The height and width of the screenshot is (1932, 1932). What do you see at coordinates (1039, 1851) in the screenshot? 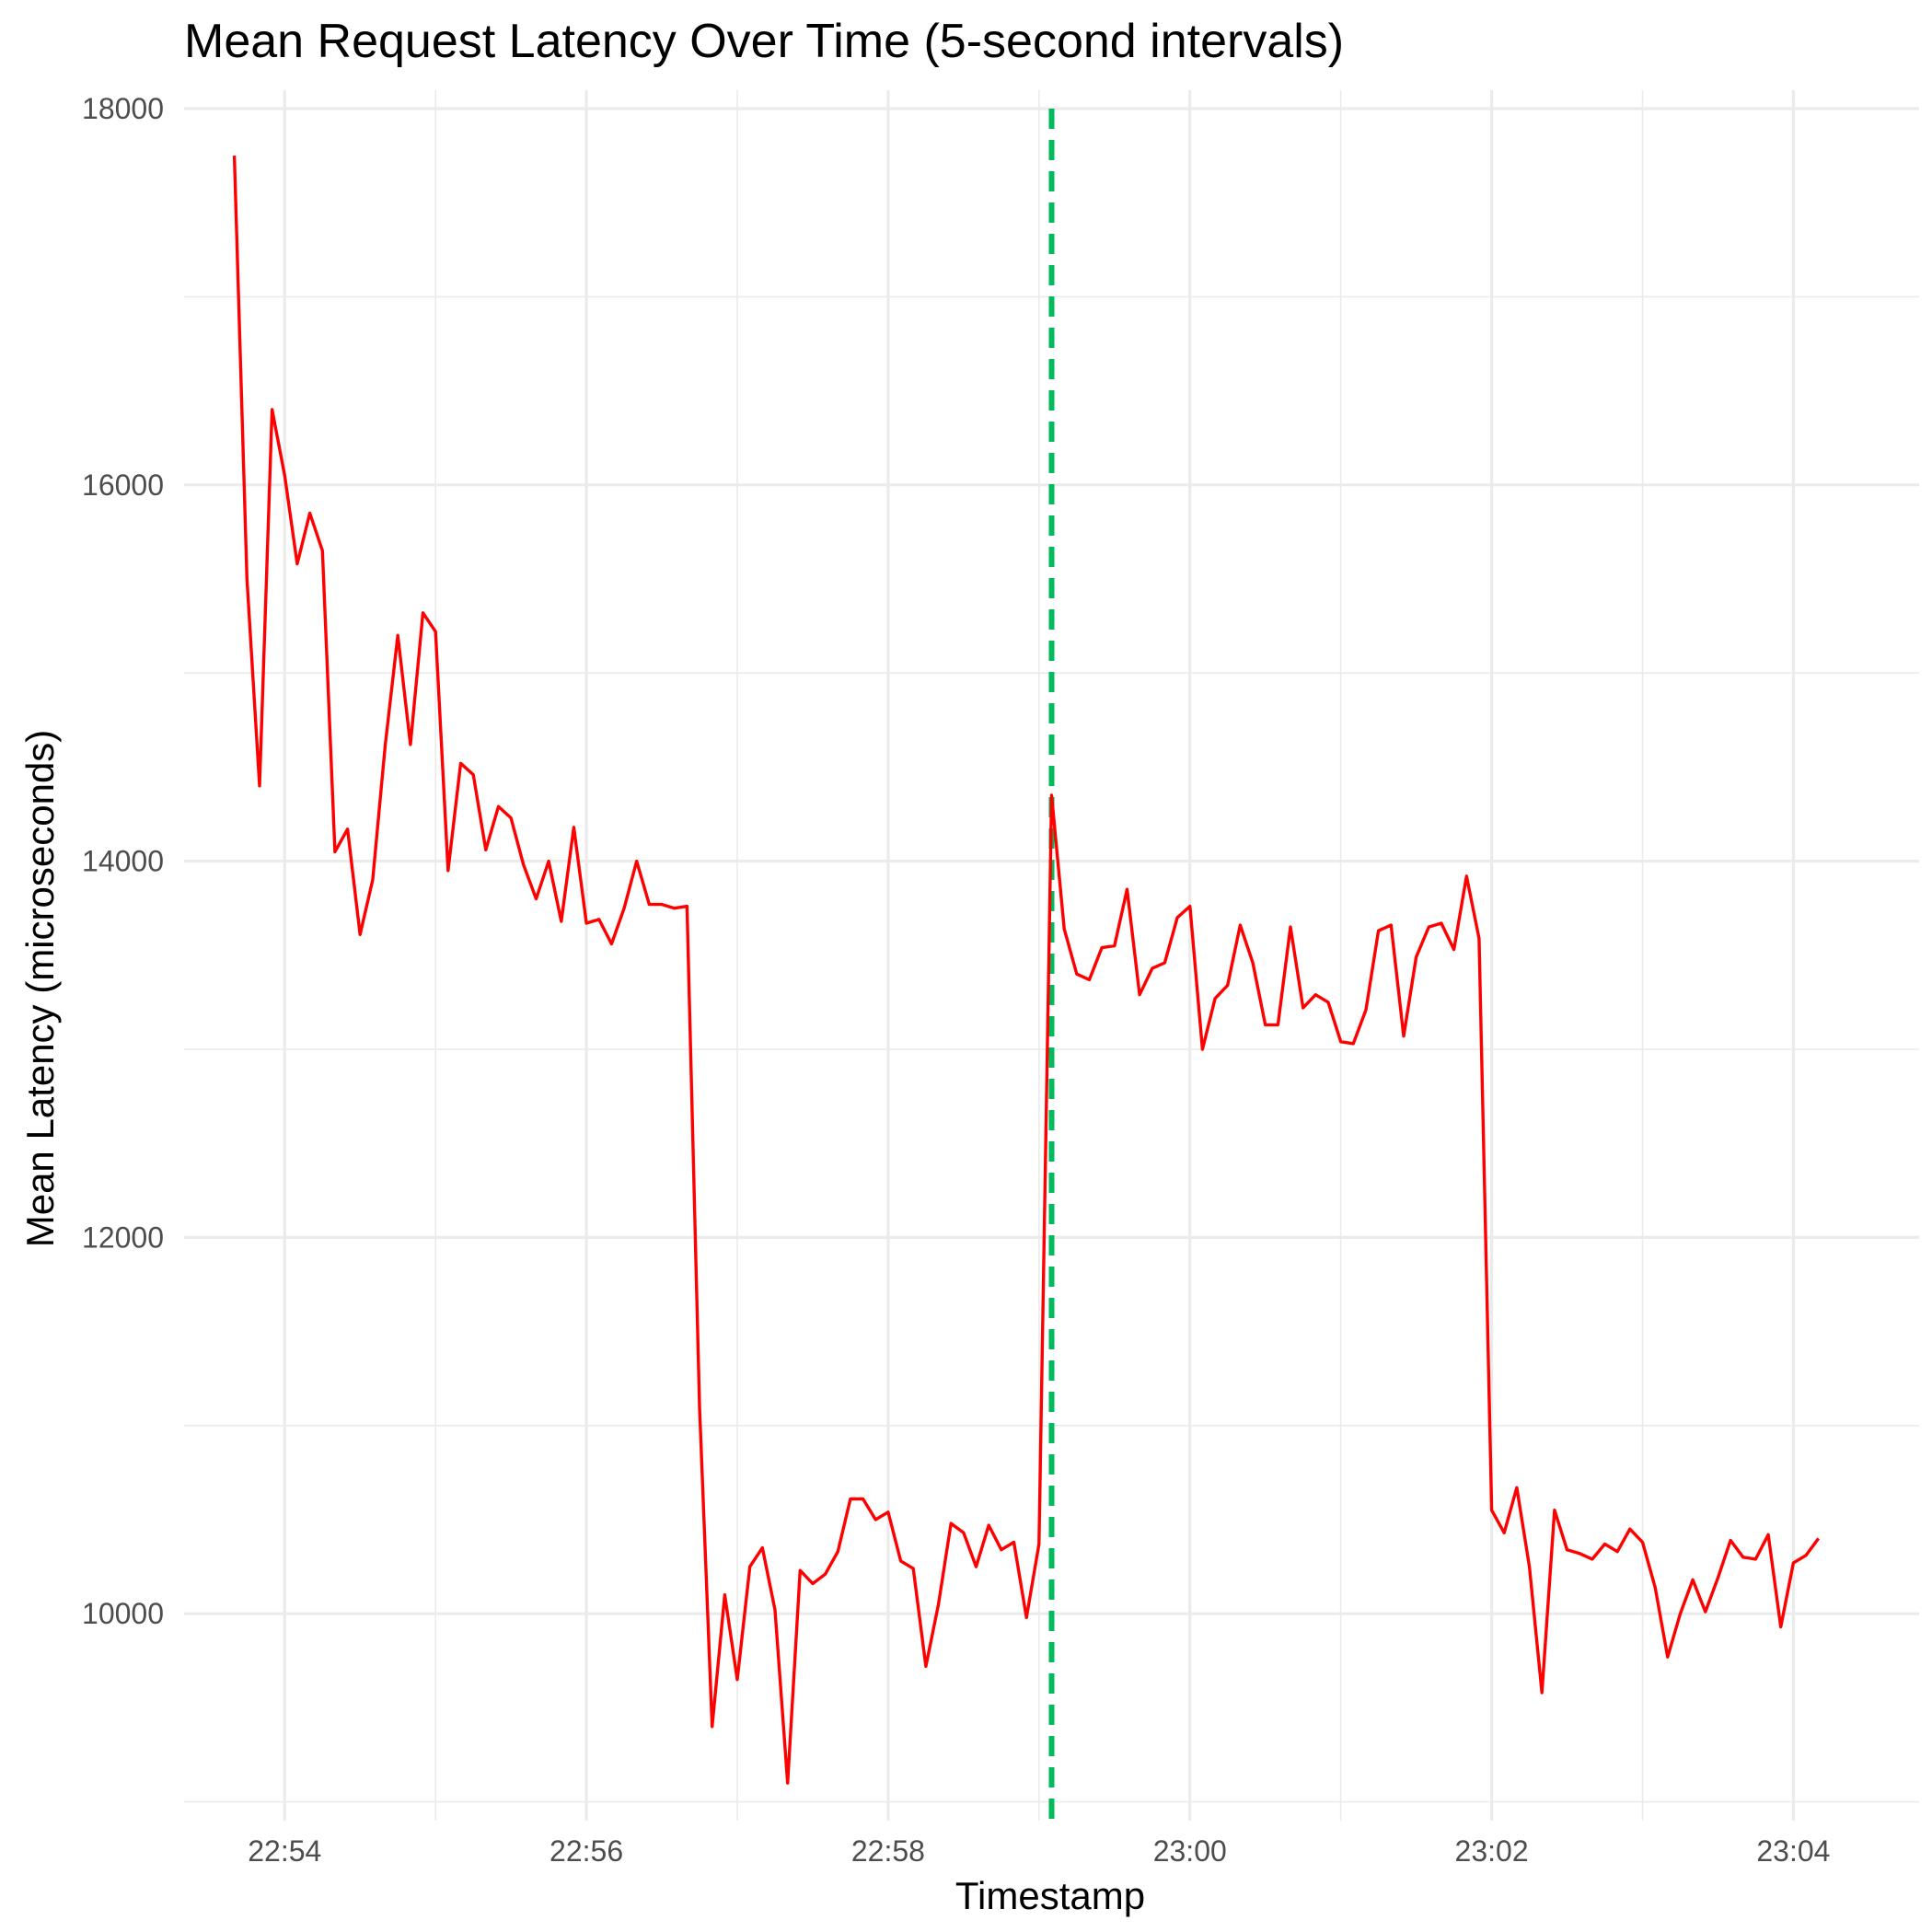
I see `x-tick-labels: 22:54 22:56 22:58 23:00 23:02 23:04` at bounding box center [1039, 1851].